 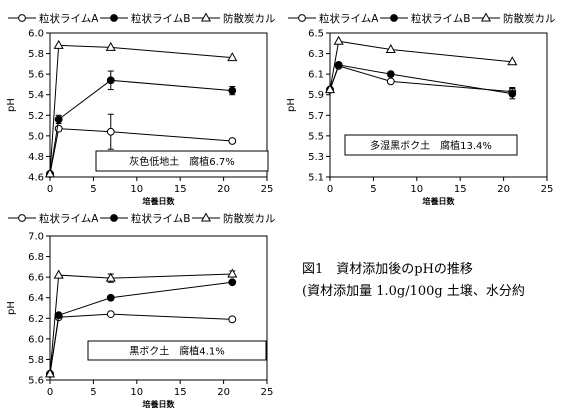 I want to click on y-tick-label: 5.8, so click(x=36, y=360).